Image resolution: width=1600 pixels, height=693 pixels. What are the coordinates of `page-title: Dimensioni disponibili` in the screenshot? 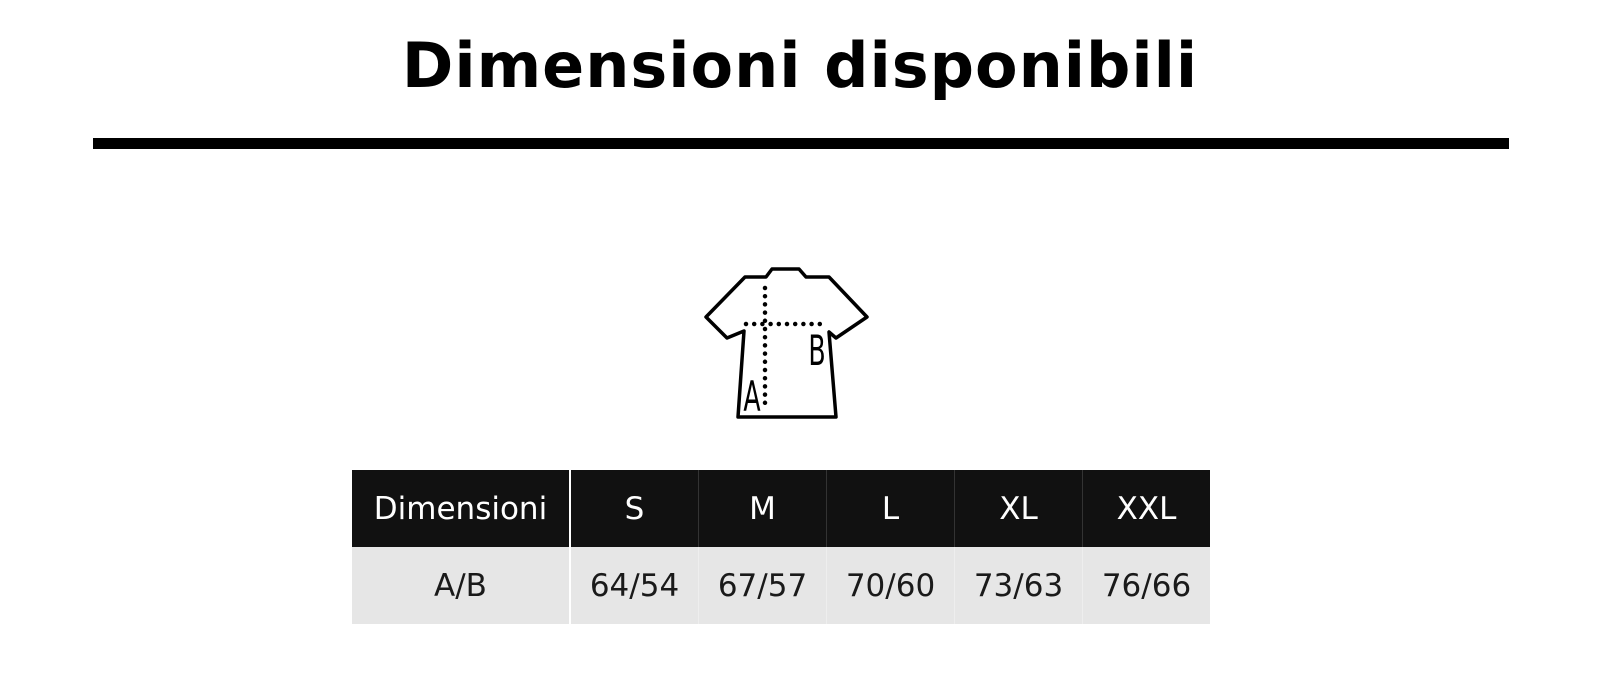 It's located at (800, 65).